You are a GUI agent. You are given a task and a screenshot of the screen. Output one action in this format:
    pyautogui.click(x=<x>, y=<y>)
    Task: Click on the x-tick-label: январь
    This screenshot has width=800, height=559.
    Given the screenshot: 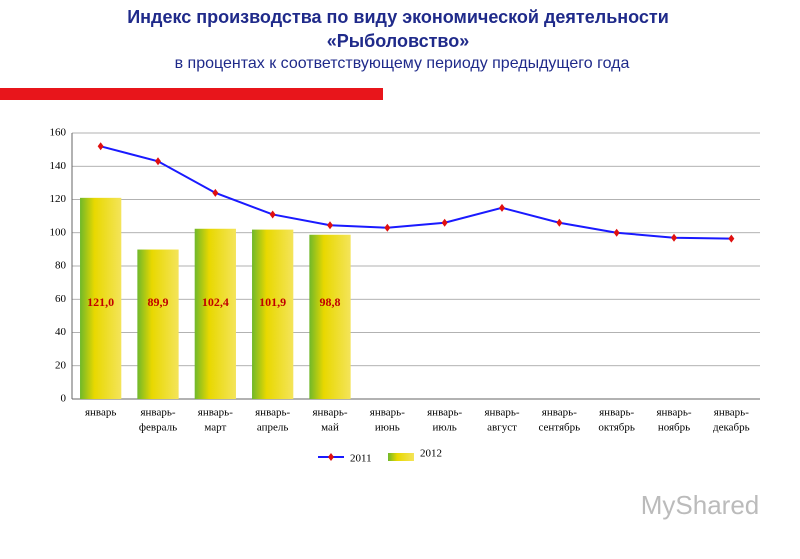 What is the action you would take?
    pyautogui.click(x=100, y=413)
    